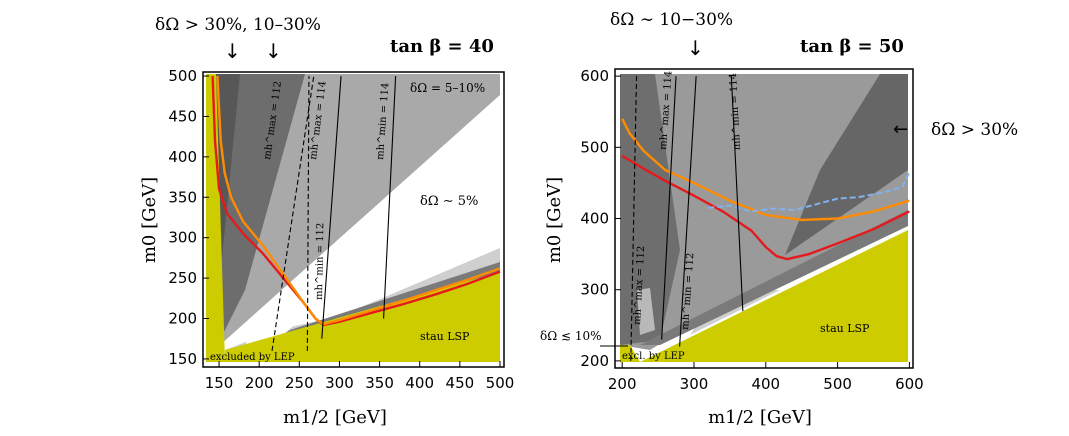  I want to click on left-region-lep, so click(215, 218).